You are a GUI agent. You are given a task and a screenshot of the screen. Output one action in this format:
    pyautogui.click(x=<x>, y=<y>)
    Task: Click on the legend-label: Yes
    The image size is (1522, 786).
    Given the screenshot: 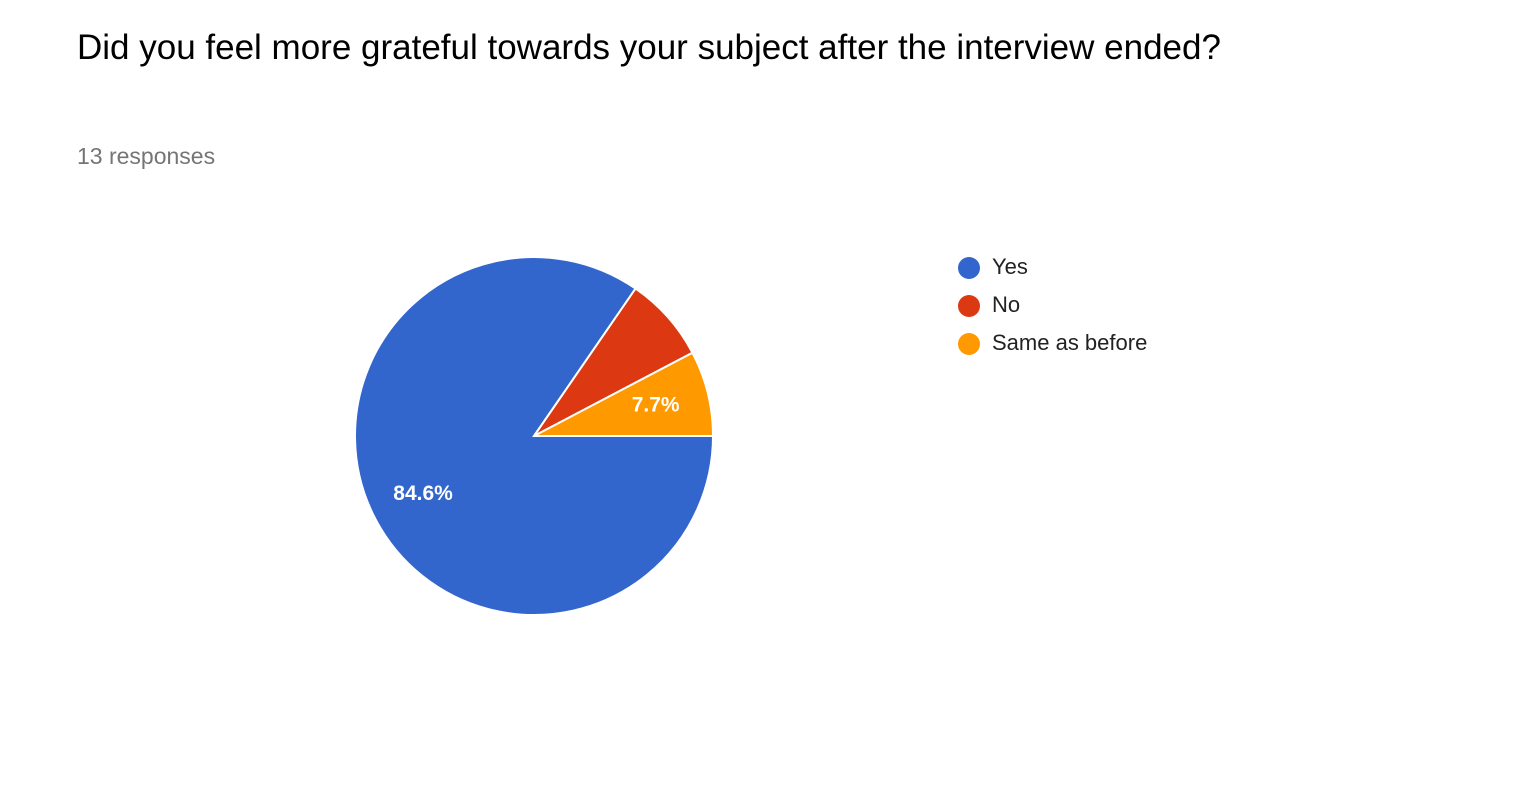 What is the action you would take?
    pyautogui.click(x=1010, y=266)
    